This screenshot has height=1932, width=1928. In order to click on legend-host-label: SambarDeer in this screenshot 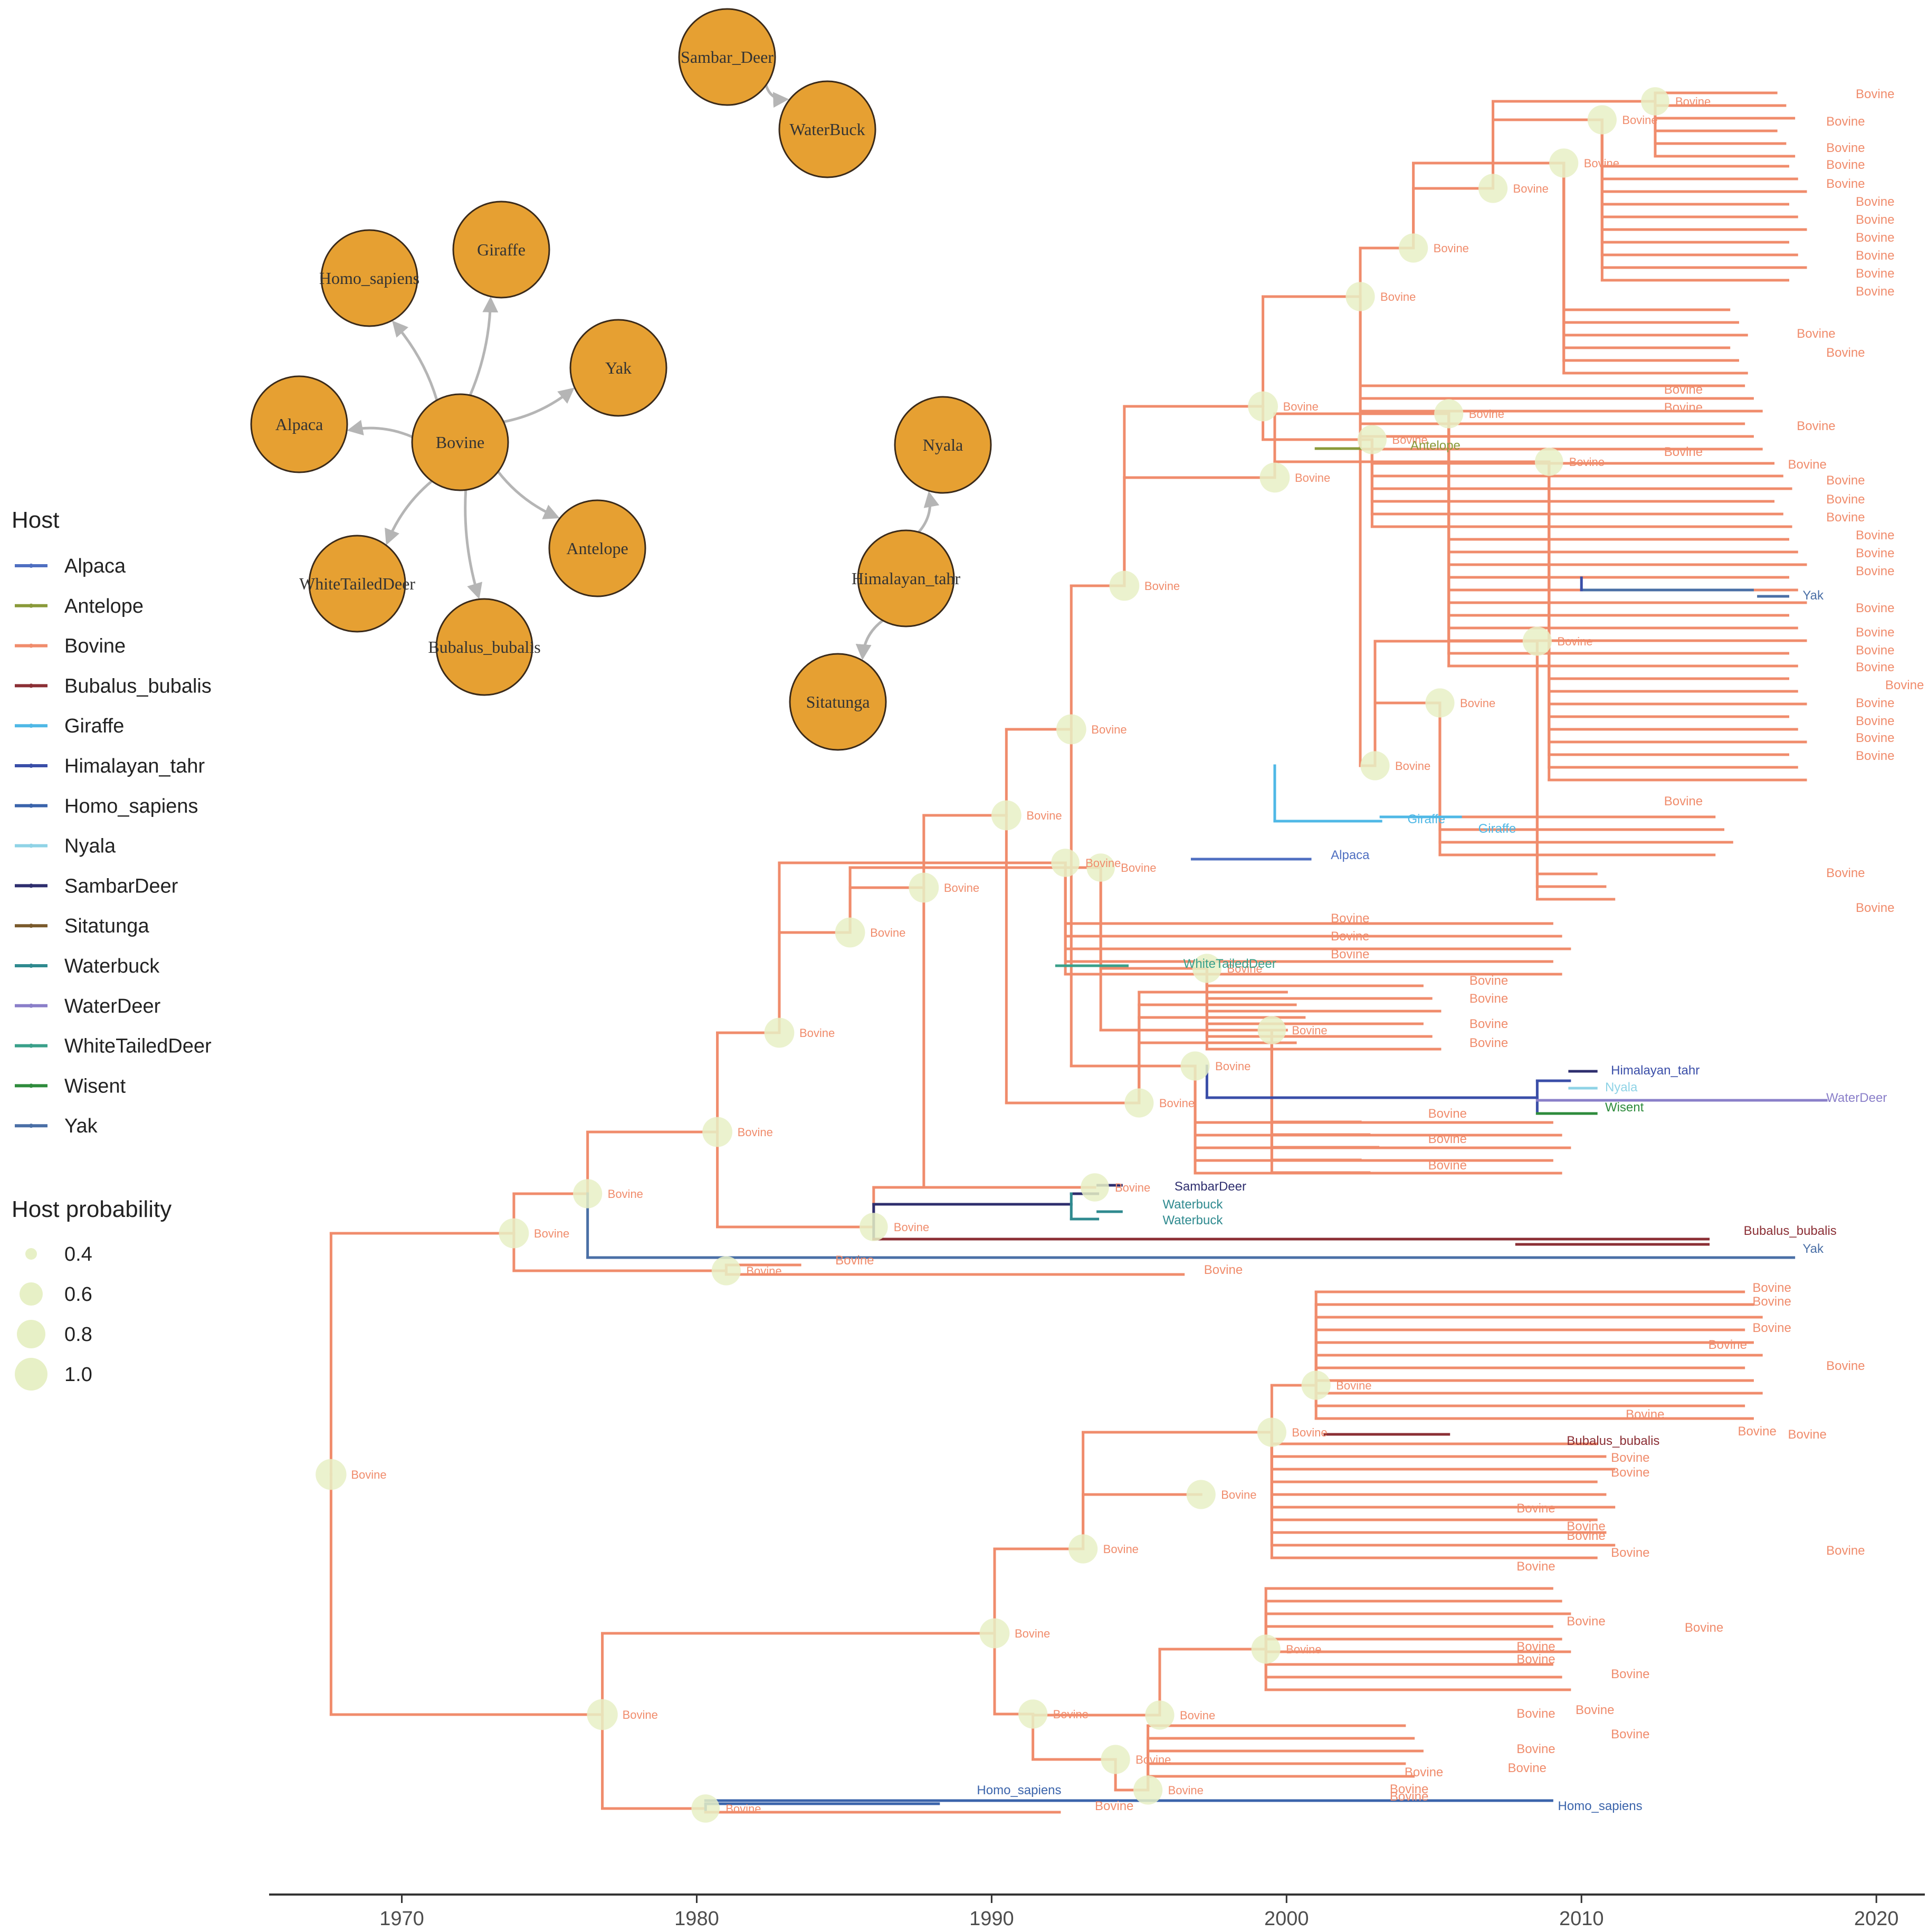, I will do `click(121, 886)`.